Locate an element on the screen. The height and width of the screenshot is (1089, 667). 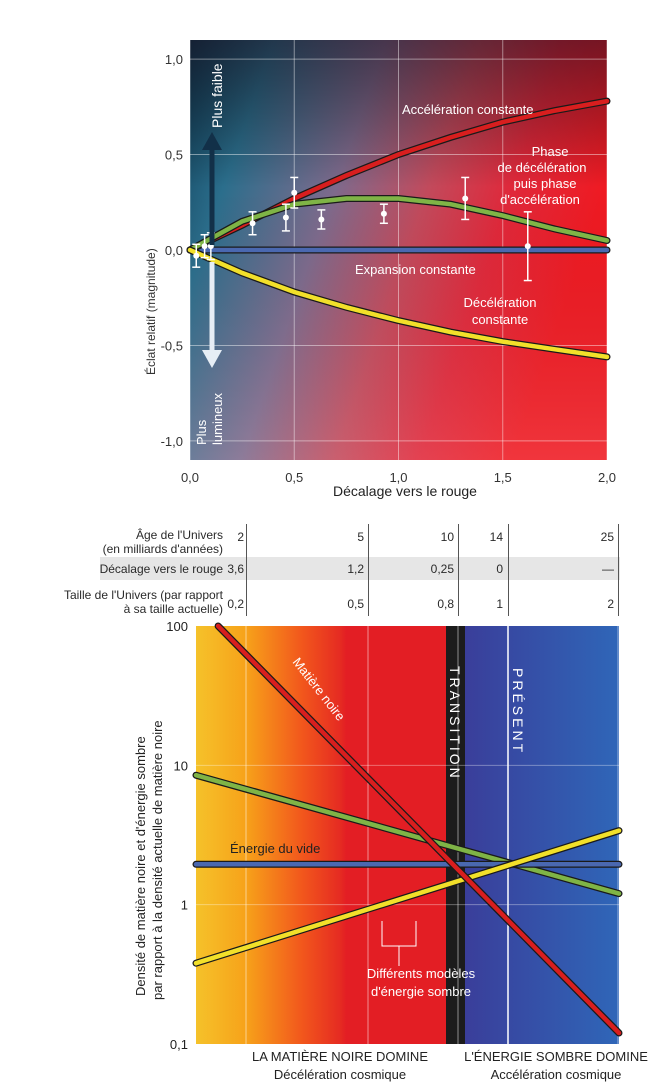
label-expansion-constante: Expansion constante is located at coordinates (415, 269).